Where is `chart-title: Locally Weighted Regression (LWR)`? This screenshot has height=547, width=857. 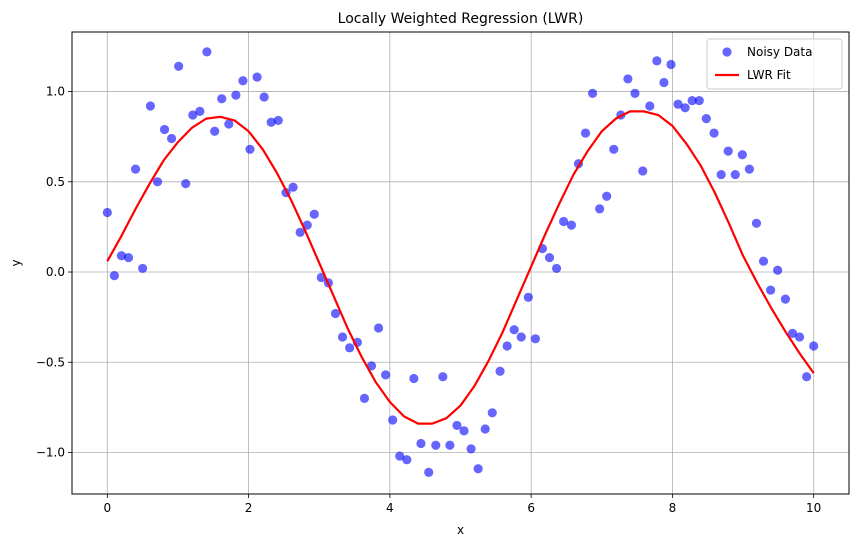 chart-title: Locally Weighted Regression (LWR) is located at coordinates (461, 19).